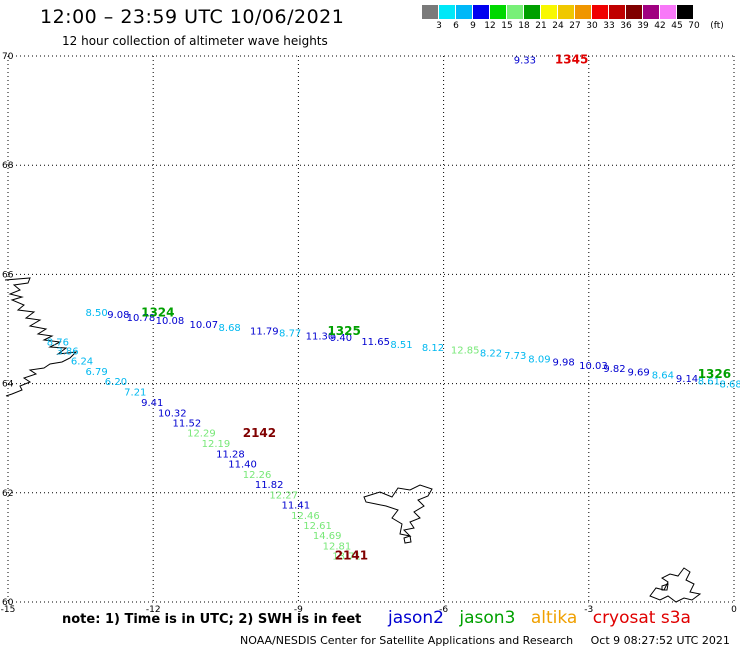 Image resolution: width=740 pixels, height=650 pixels. Describe the element at coordinates (641, 618) in the screenshot. I see `legend-cryosat-s3a: cryosat s3a` at that location.